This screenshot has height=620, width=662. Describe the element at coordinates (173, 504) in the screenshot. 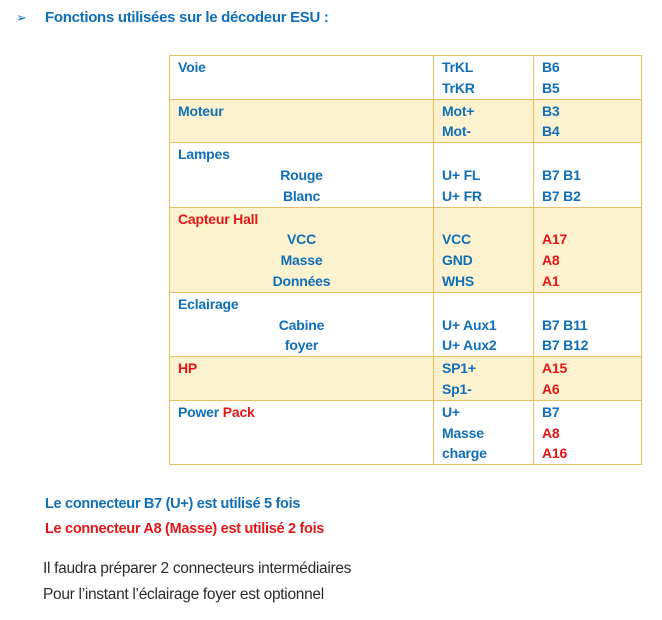

I see `note-connector-b7: Le connecteur B7 (U+) est utilisé 5 fois` at that location.